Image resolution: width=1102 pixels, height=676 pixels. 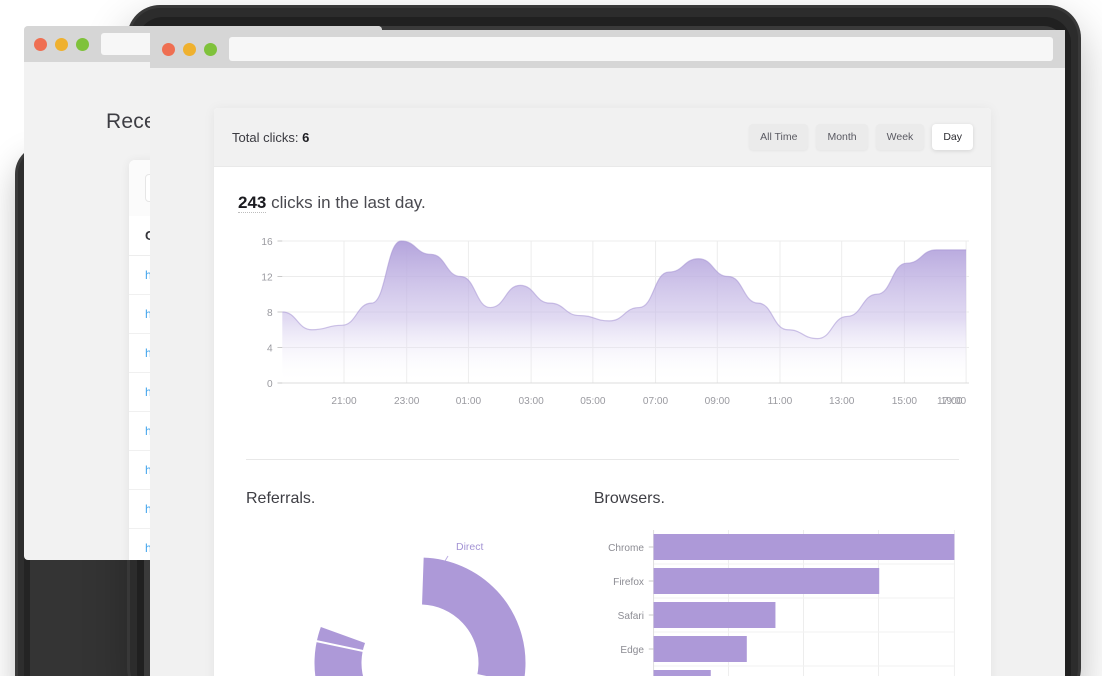 What do you see at coordinates (779, 137) in the screenshot?
I see `range-button-all-time: All Time` at bounding box center [779, 137].